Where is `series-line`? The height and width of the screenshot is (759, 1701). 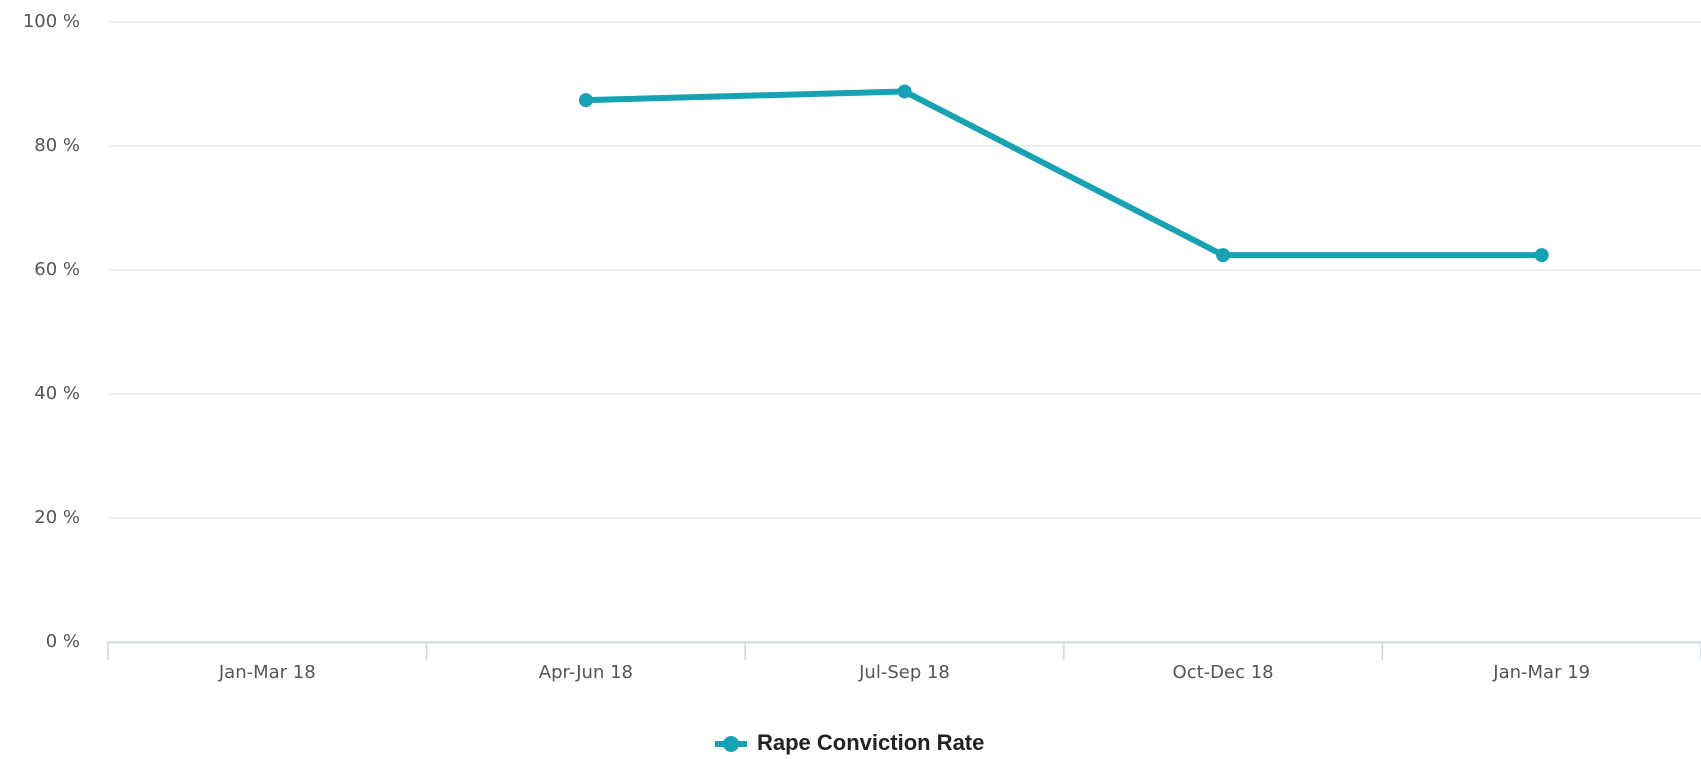
series-line is located at coordinates (1063, 173).